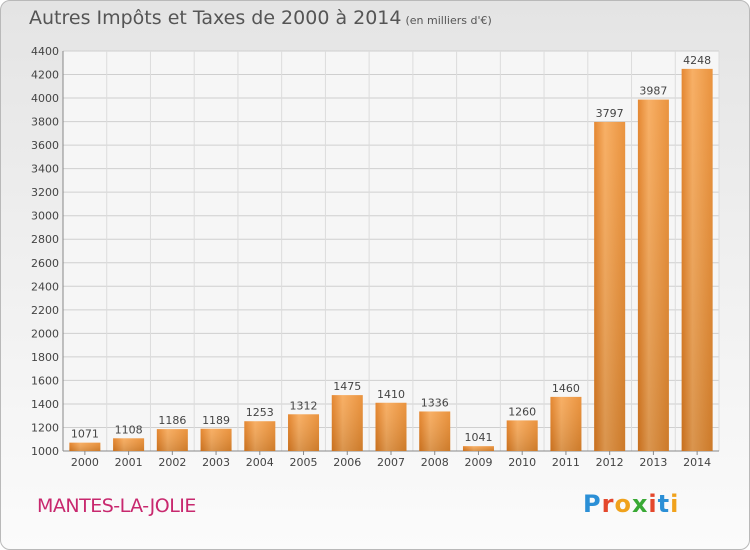 The width and height of the screenshot is (750, 550). Describe the element at coordinates (260, 436) in the screenshot. I see `bar-shade-2004` at that location.